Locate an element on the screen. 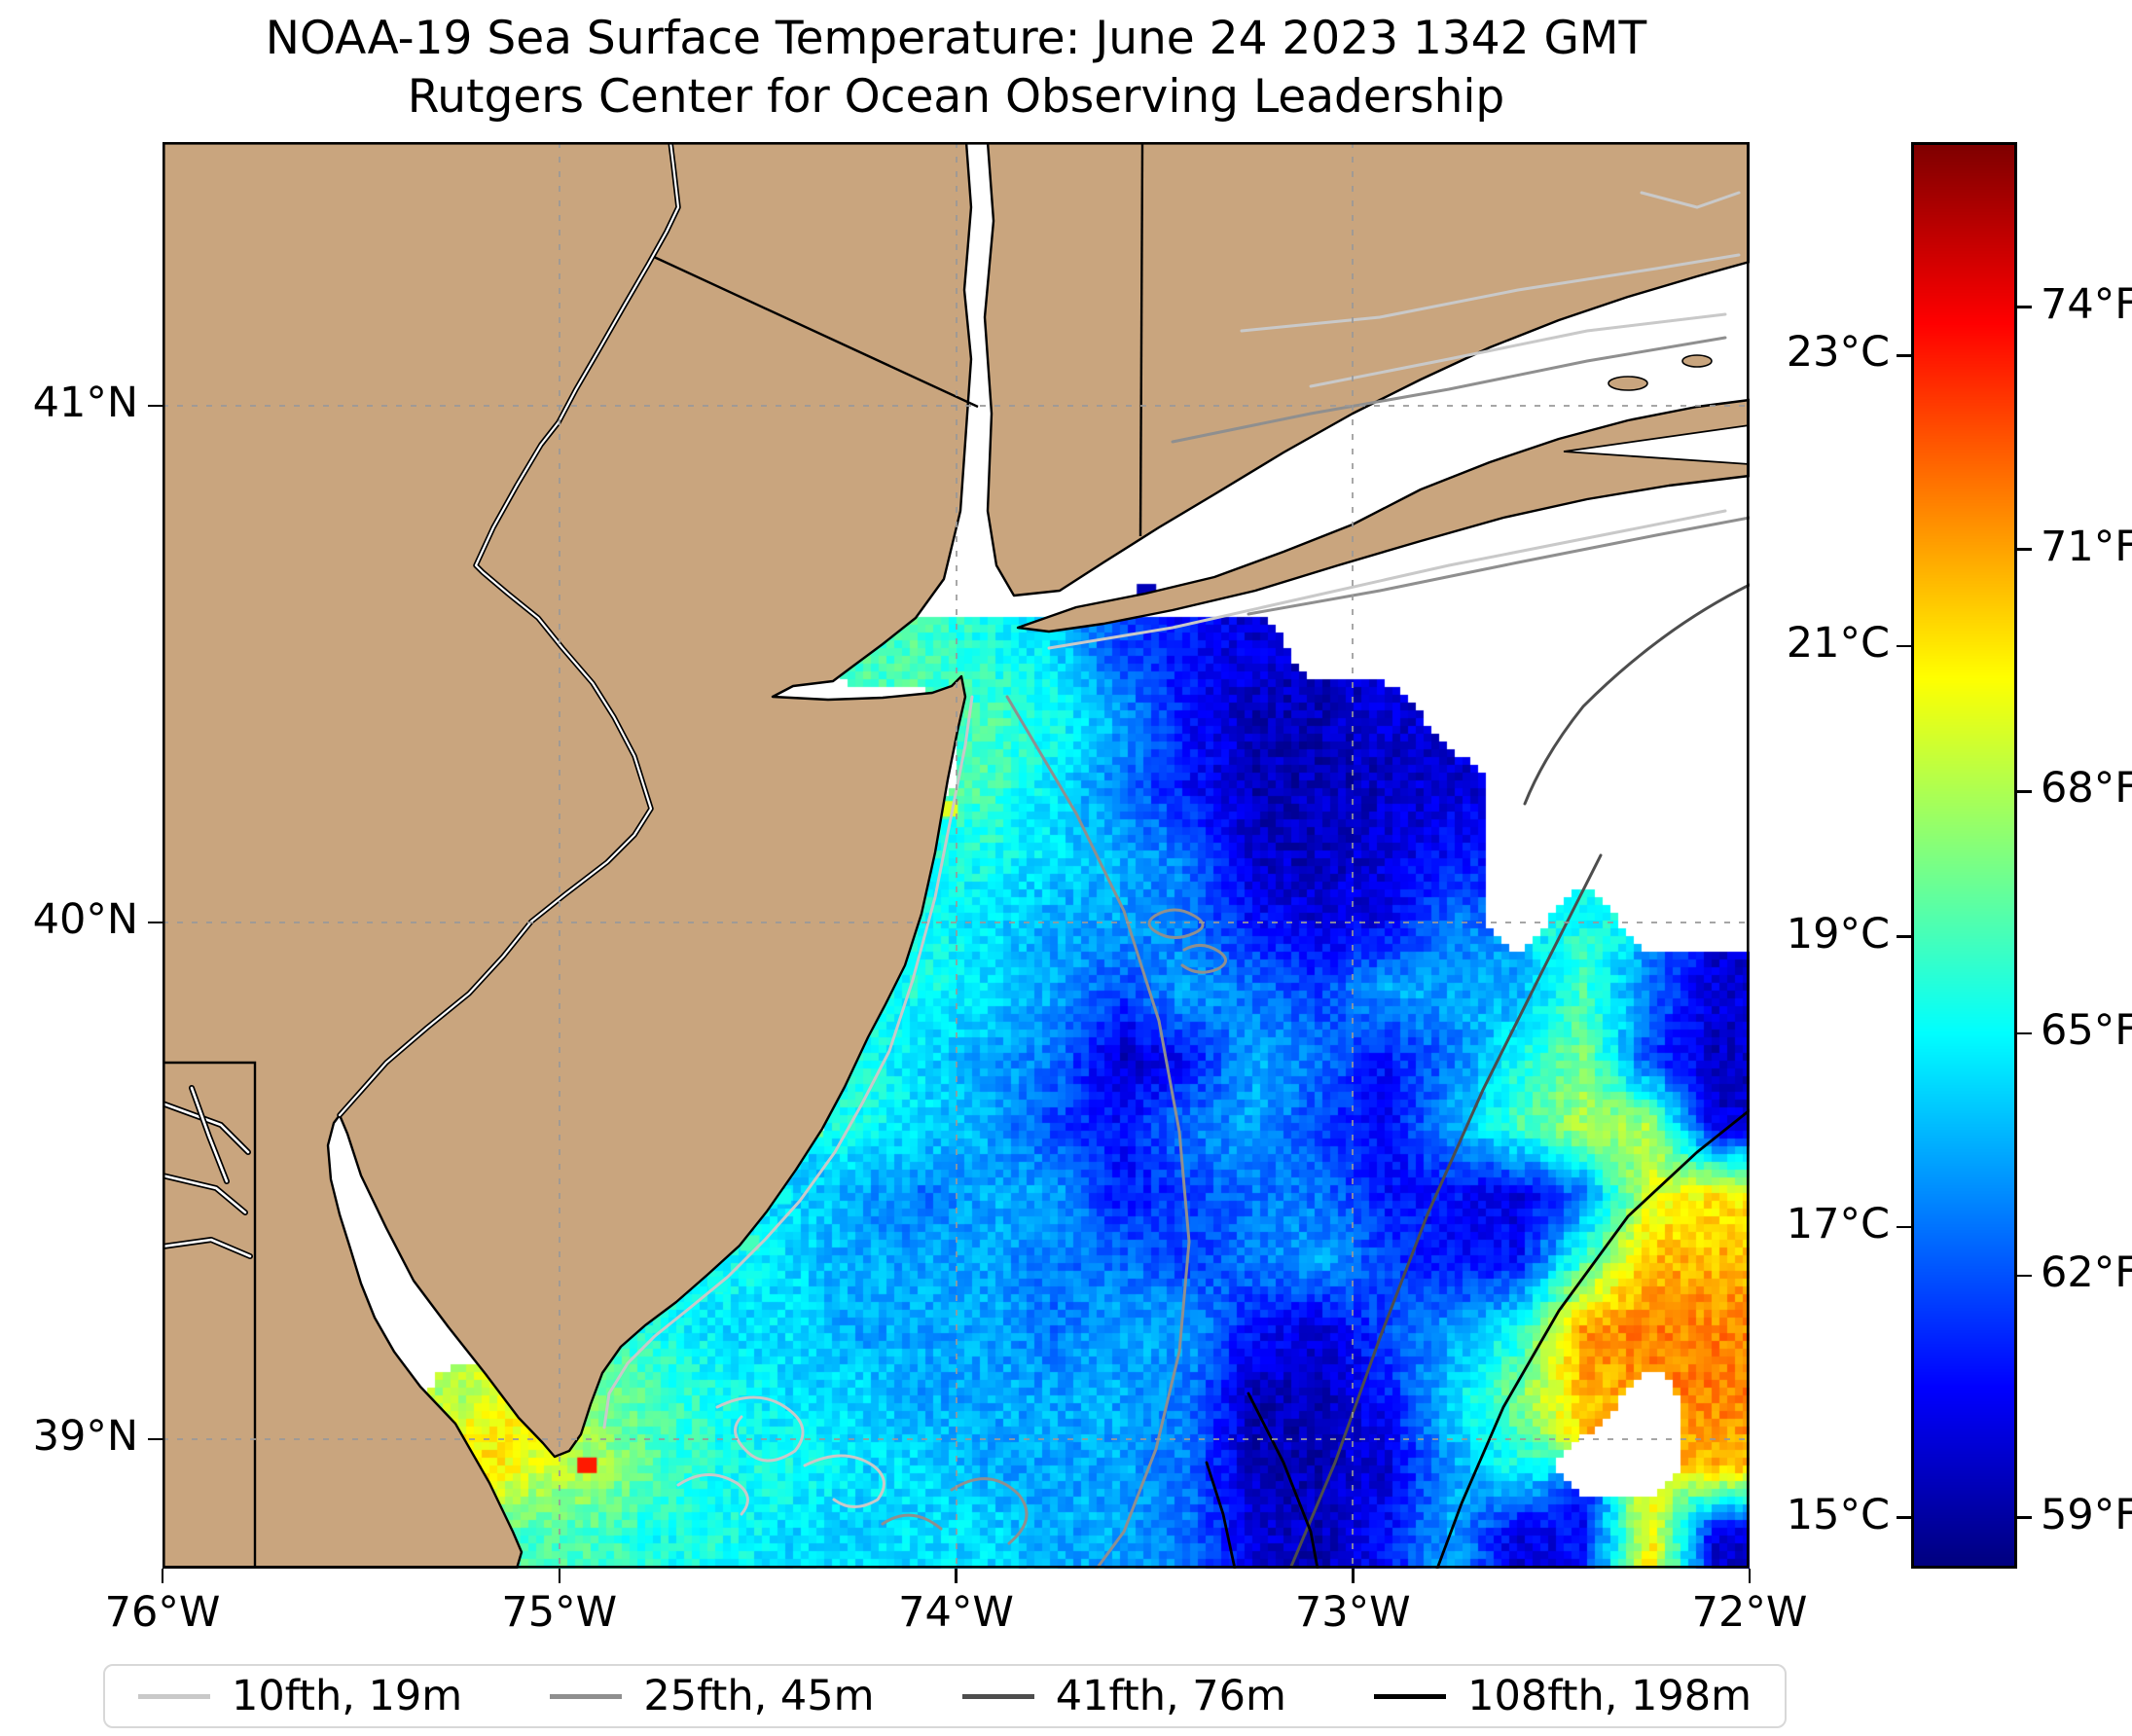 This screenshot has height=1736, width=2132. colorbar-fahrenheit-label: 59°F is located at coordinates (2086, 1515).